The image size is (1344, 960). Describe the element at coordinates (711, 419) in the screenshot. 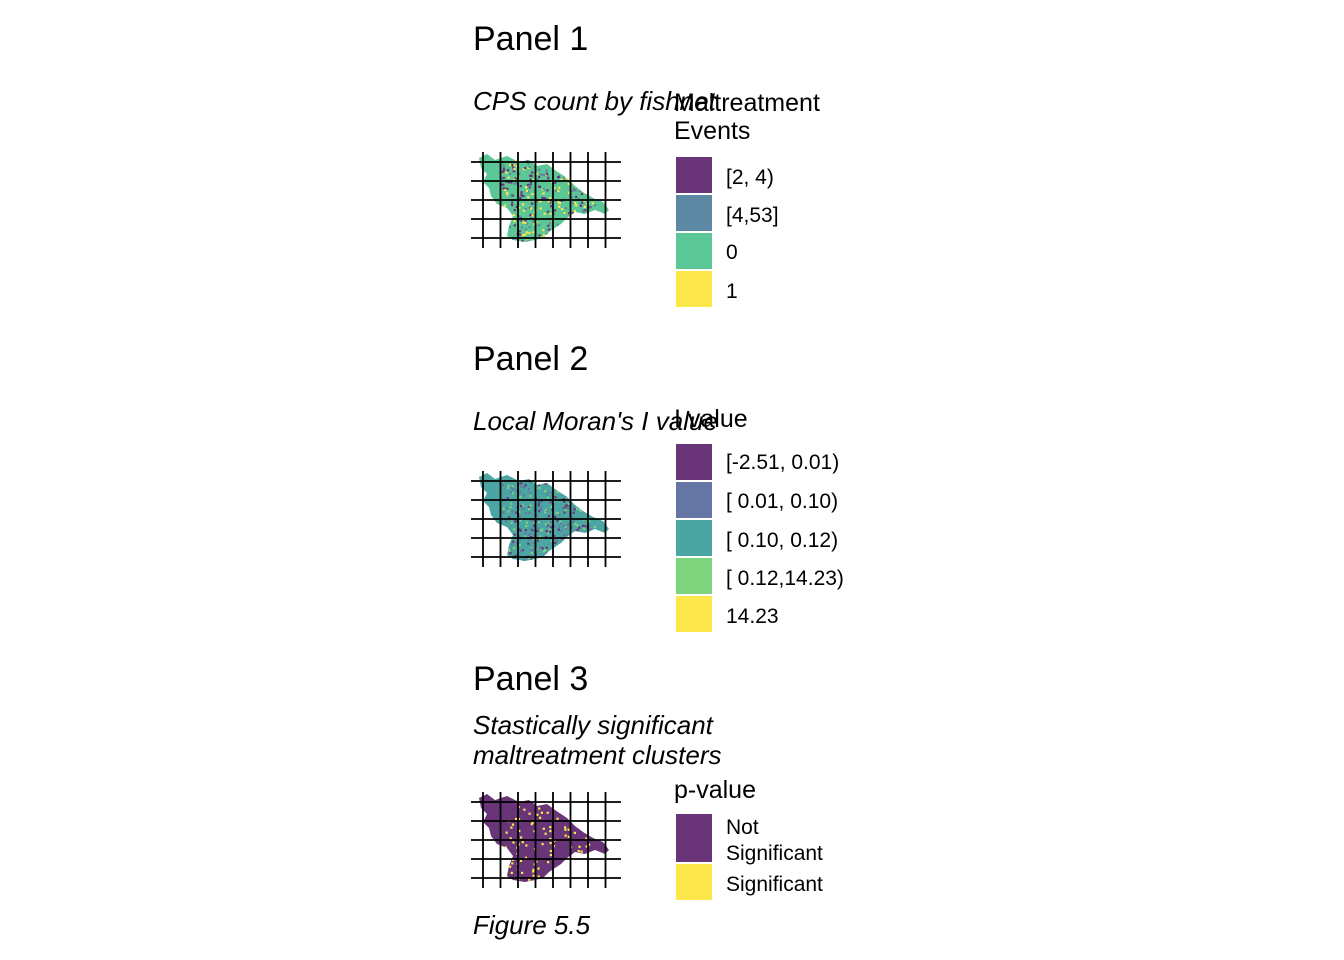

I see `panel-2-legend-title: I value` at that location.